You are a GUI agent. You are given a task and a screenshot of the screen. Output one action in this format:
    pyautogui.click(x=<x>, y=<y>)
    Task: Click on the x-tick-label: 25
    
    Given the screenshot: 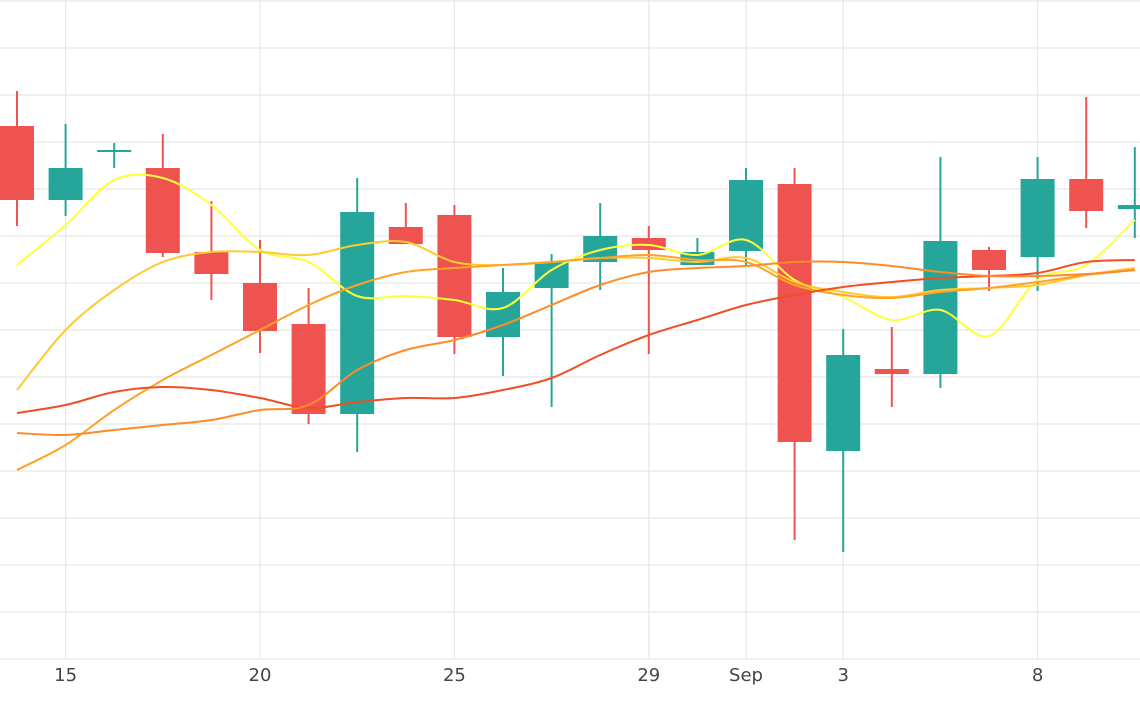 What is the action you would take?
    pyautogui.click(x=454, y=675)
    